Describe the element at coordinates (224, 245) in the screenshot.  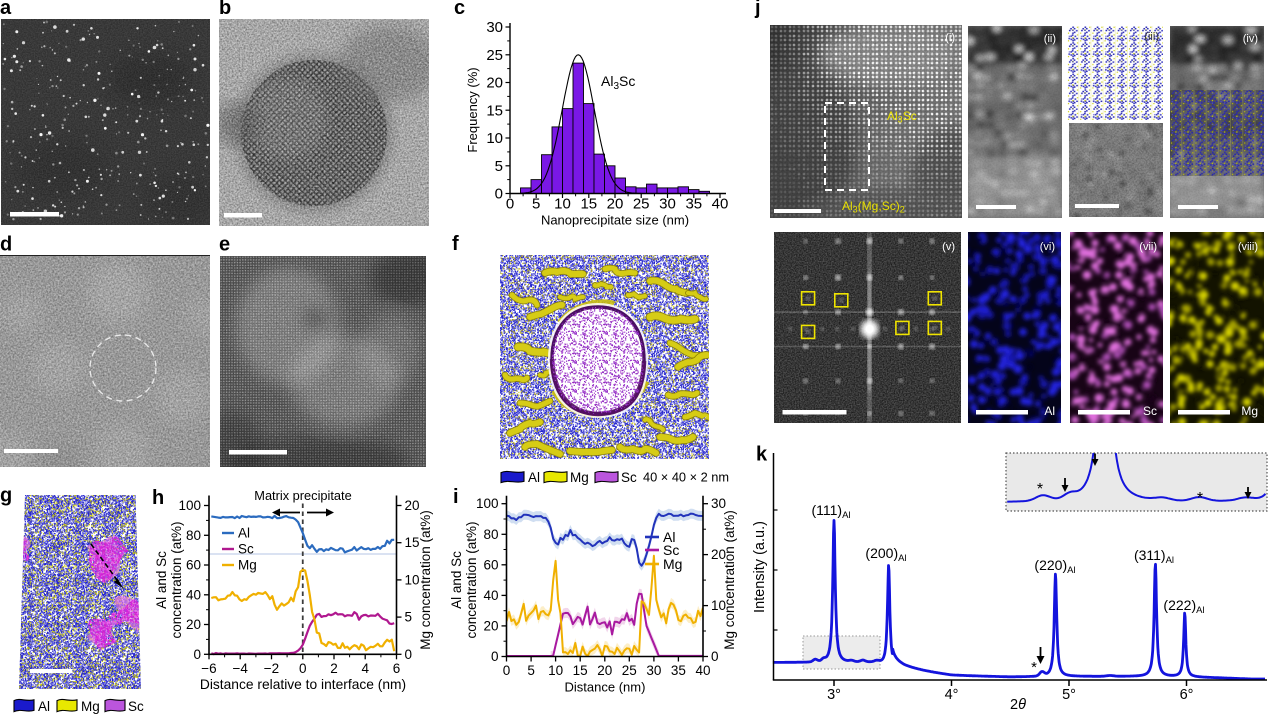
I see `svg-text: e` at that location.